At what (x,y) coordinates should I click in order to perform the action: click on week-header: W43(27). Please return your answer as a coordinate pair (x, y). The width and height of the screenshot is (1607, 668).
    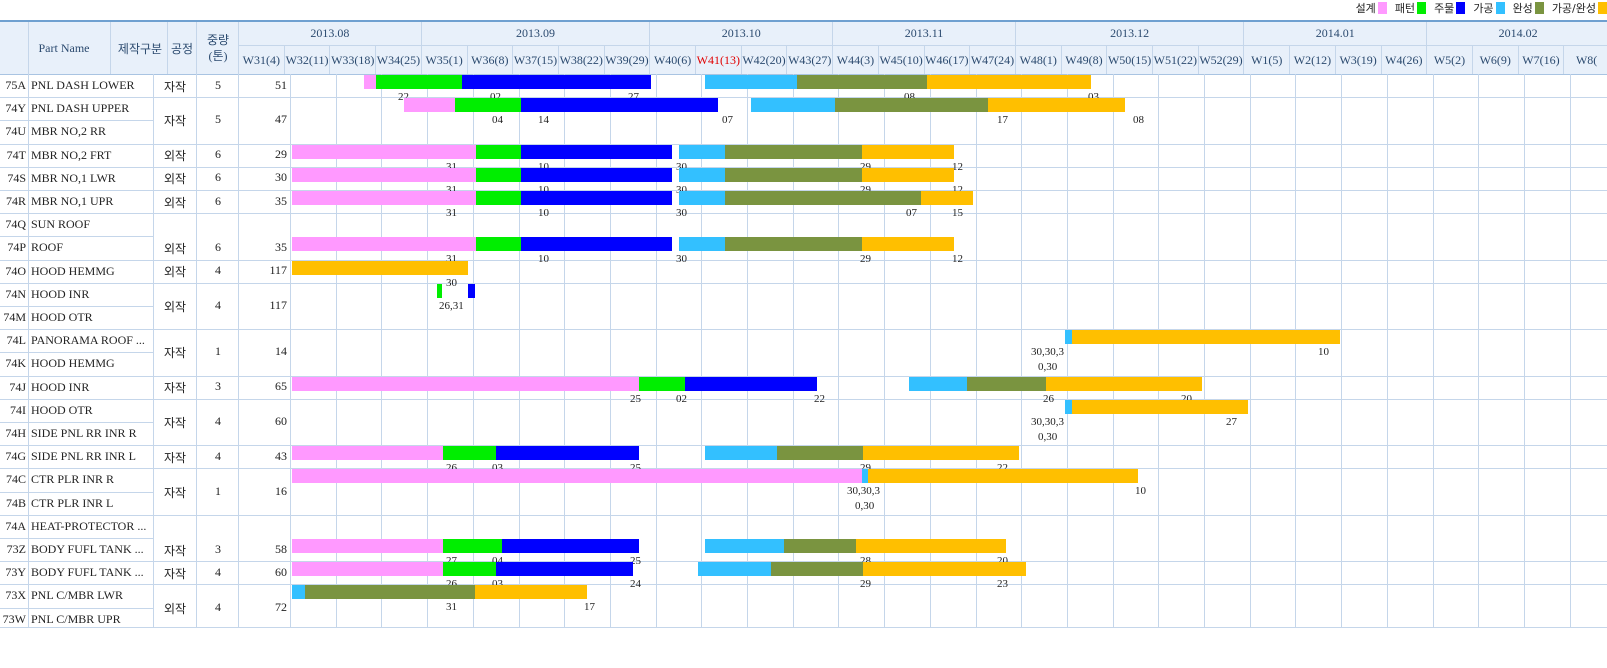
    Looking at the image, I should click on (809, 60).